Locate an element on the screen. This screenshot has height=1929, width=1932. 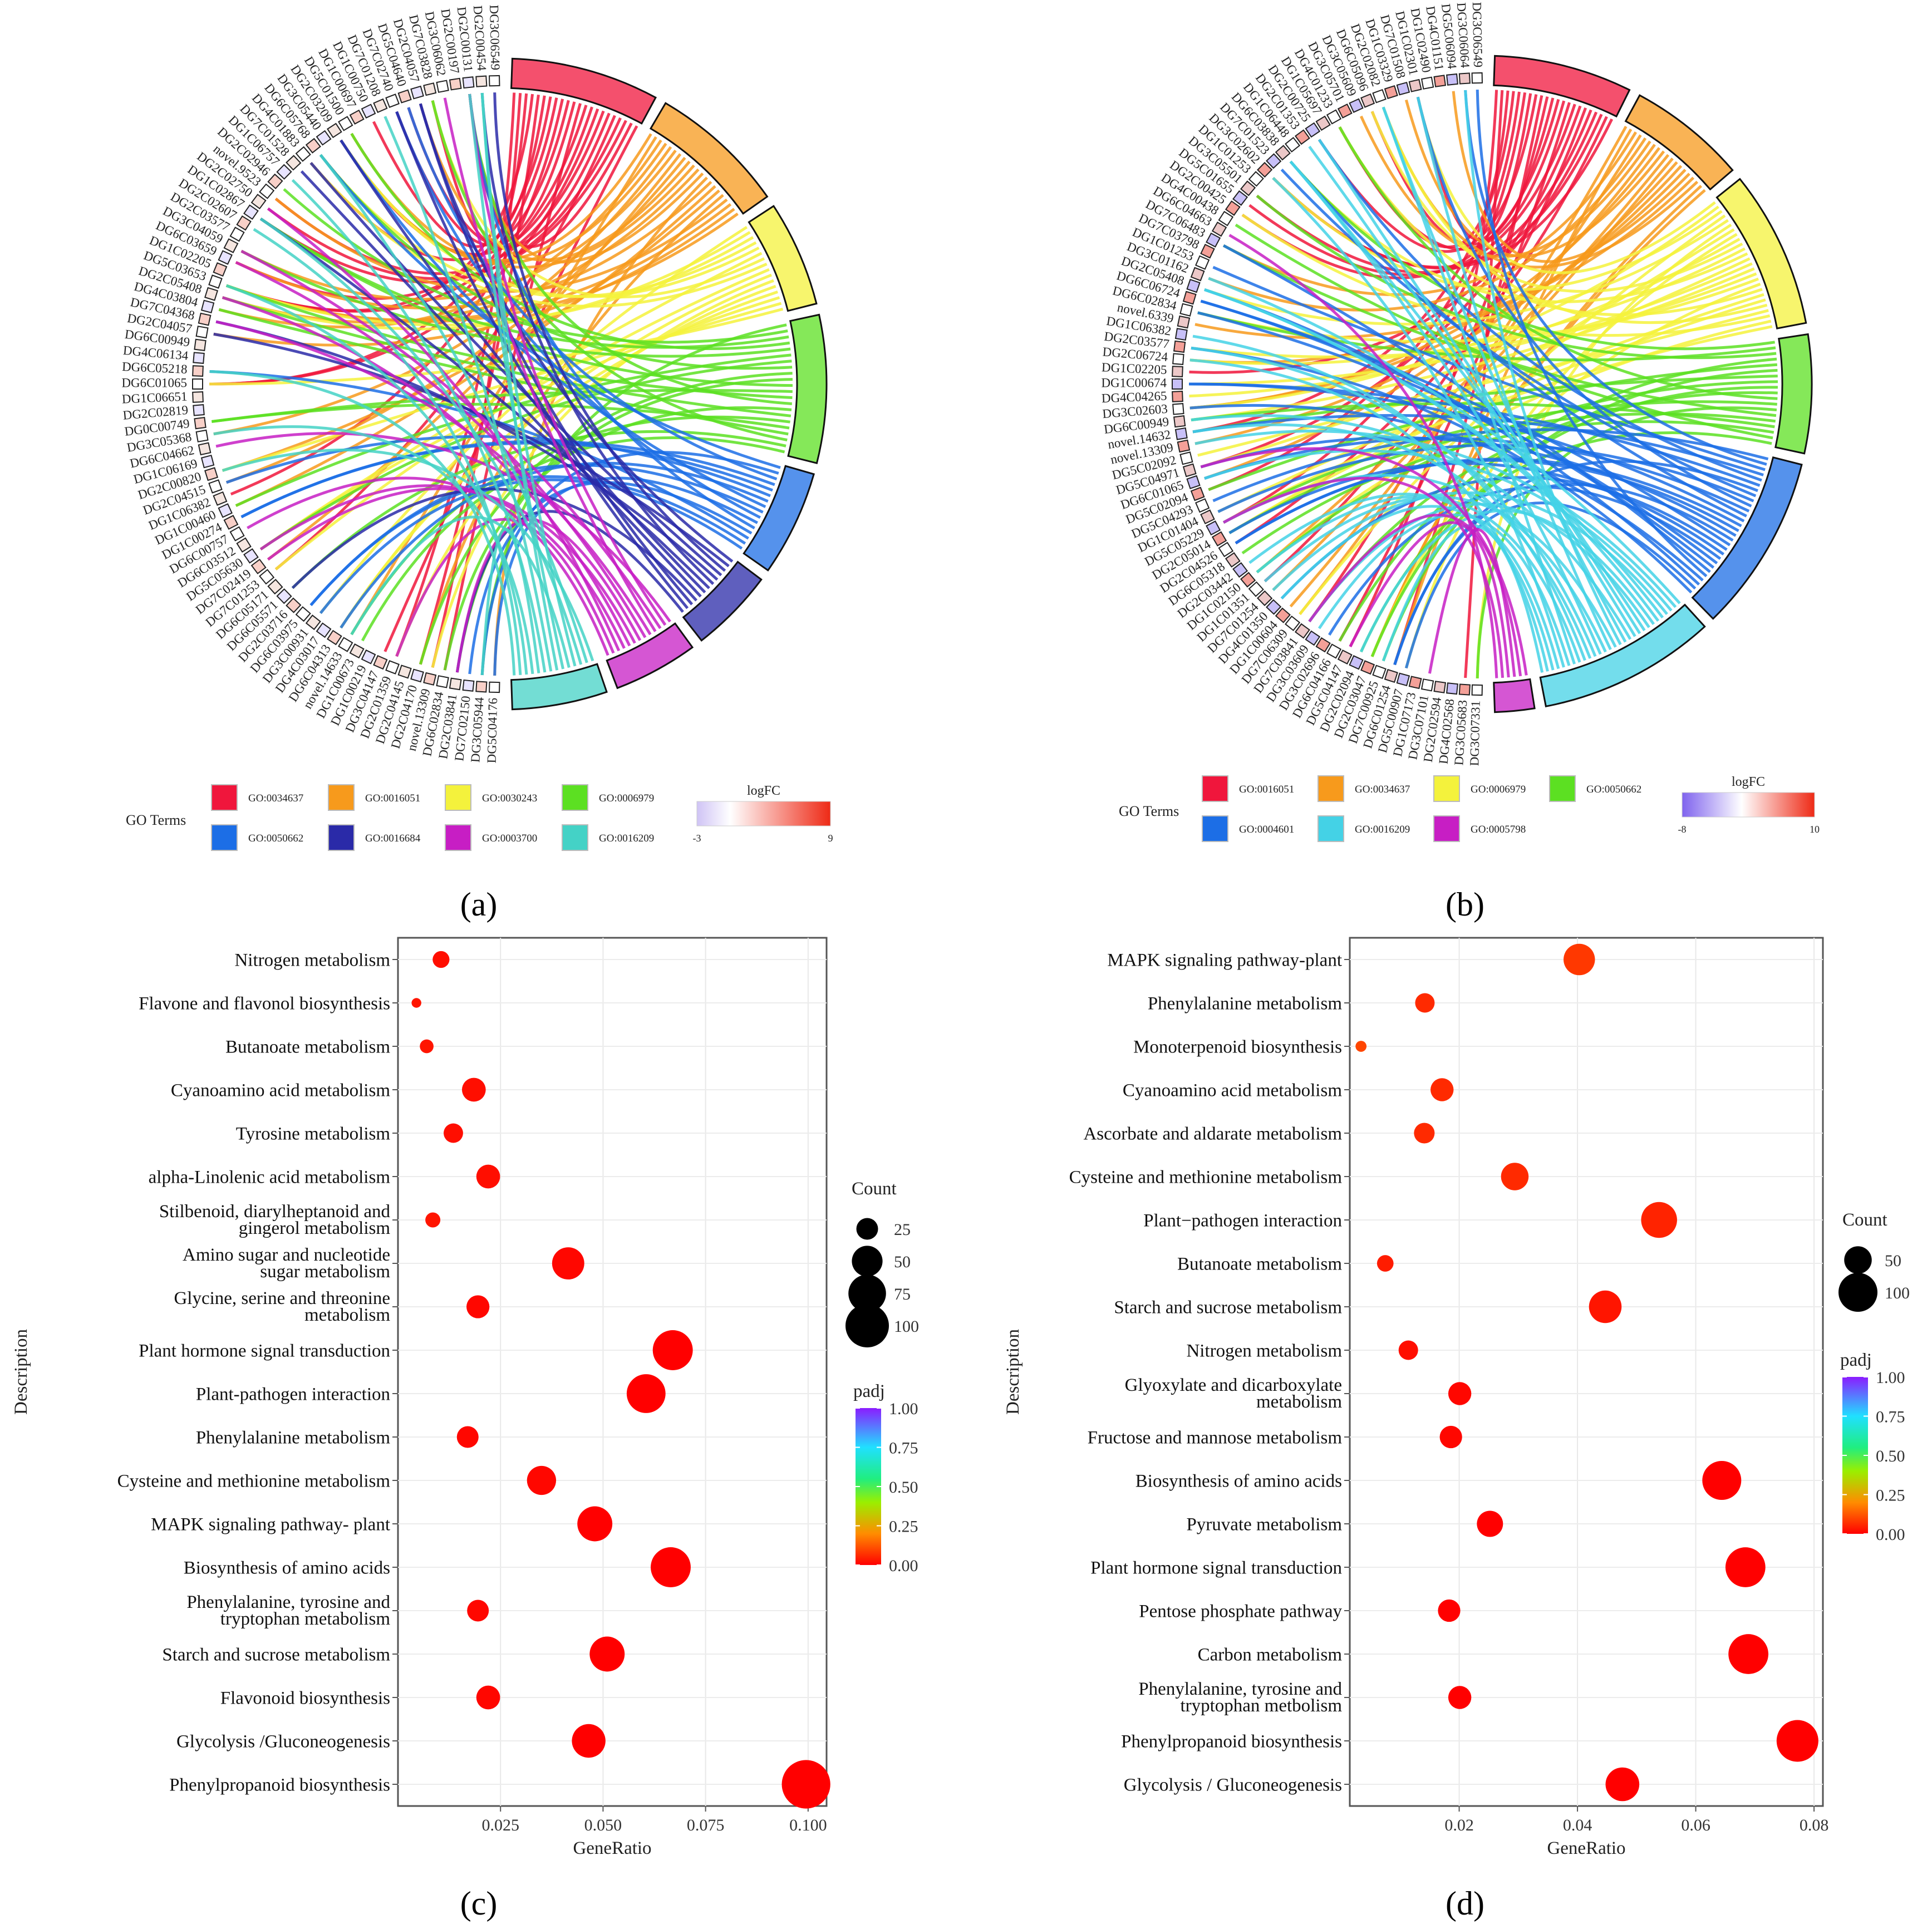
description-line: Starch and sucrose metabolism is located at coordinates (276, 1655).